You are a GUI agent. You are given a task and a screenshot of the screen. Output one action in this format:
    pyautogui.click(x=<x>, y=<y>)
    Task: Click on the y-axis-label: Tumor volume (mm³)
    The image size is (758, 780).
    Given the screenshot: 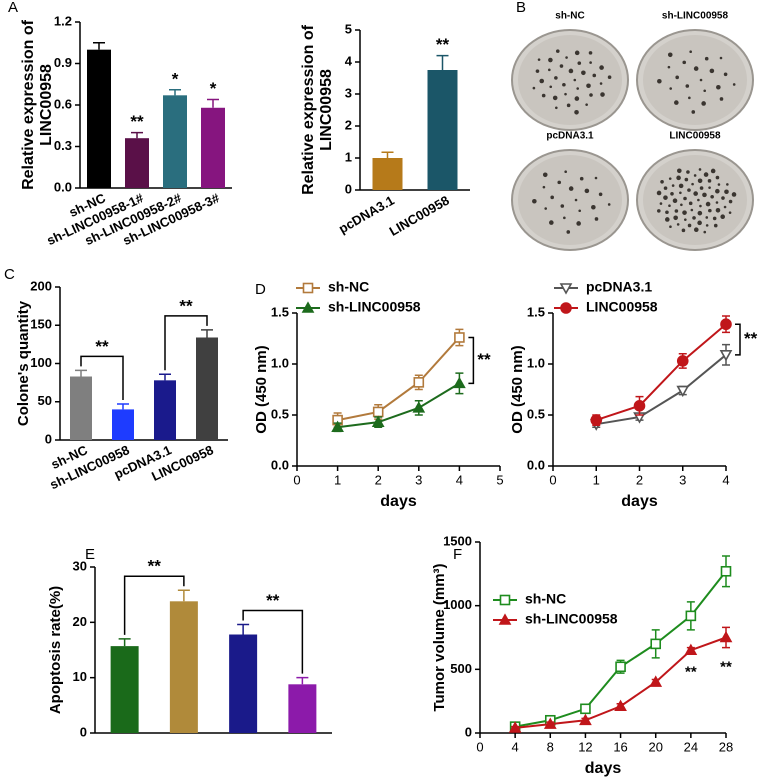 What is the action you would take?
    pyautogui.click(x=439, y=637)
    